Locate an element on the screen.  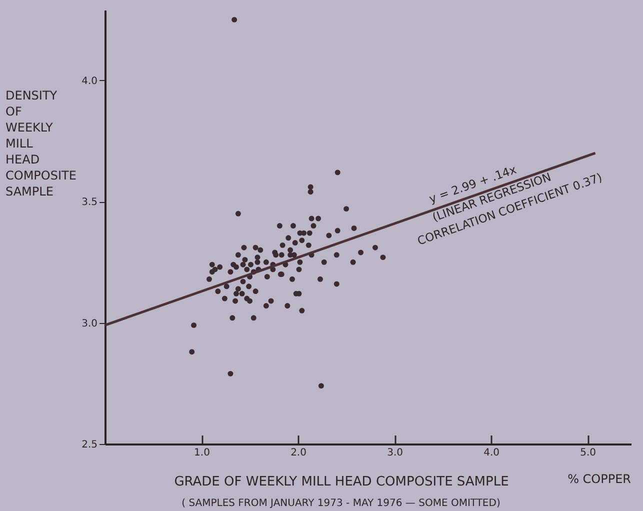
y-tick-label: 4.0 is located at coordinates (90, 81).